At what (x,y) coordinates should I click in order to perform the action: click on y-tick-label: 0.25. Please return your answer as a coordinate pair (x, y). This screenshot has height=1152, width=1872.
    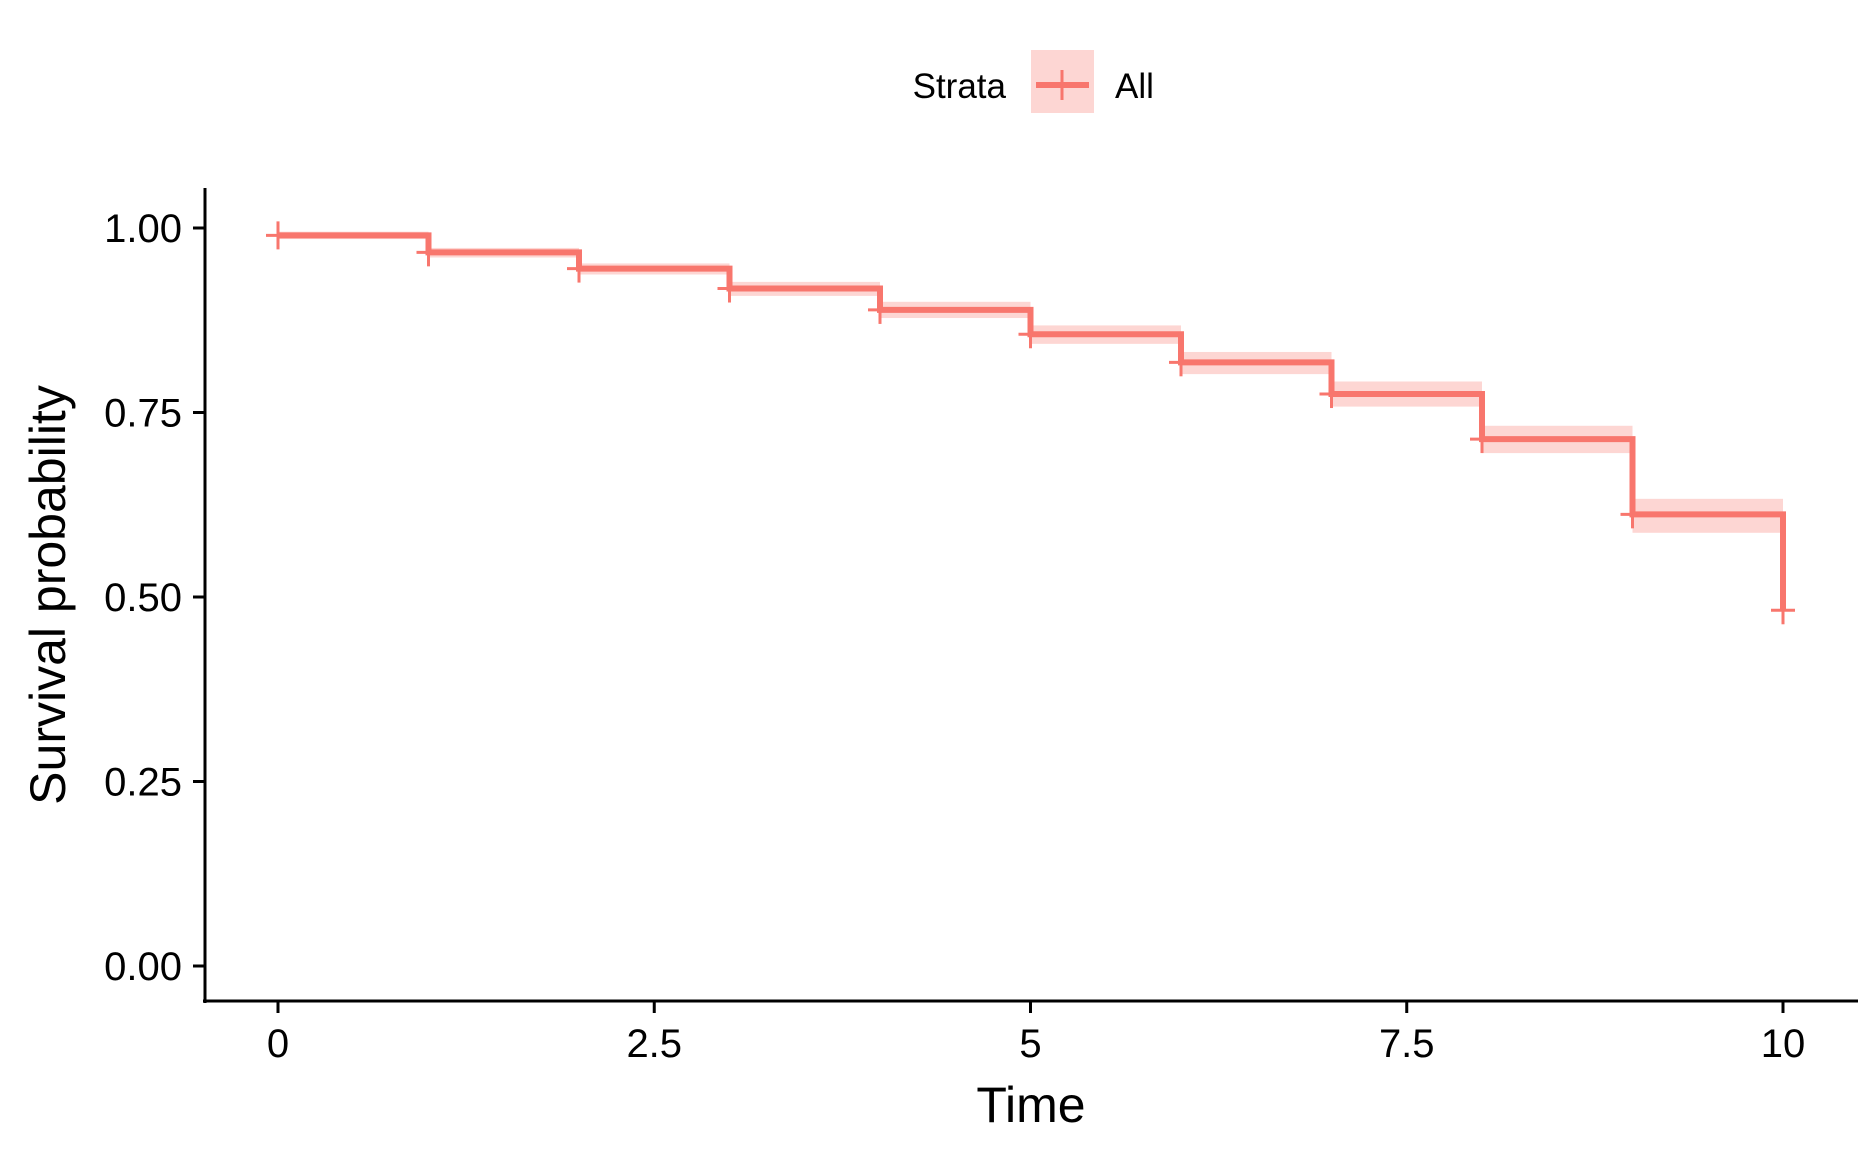
    Looking at the image, I should click on (143, 783).